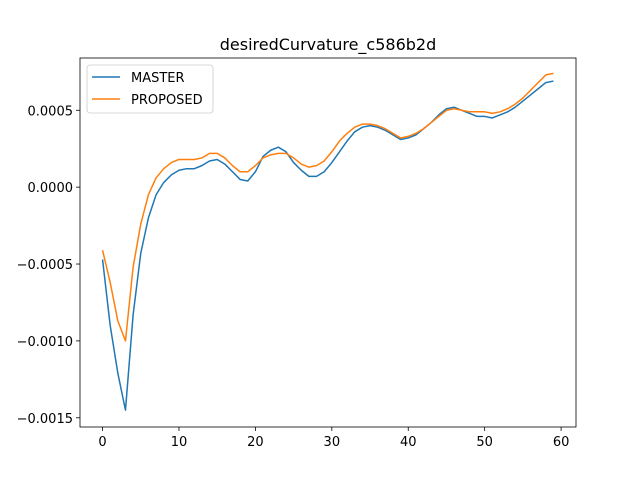  What do you see at coordinates (45, 265) in the screenshot?
I see `y-tick-label: −0.0005` at bounding box center [45, 265].